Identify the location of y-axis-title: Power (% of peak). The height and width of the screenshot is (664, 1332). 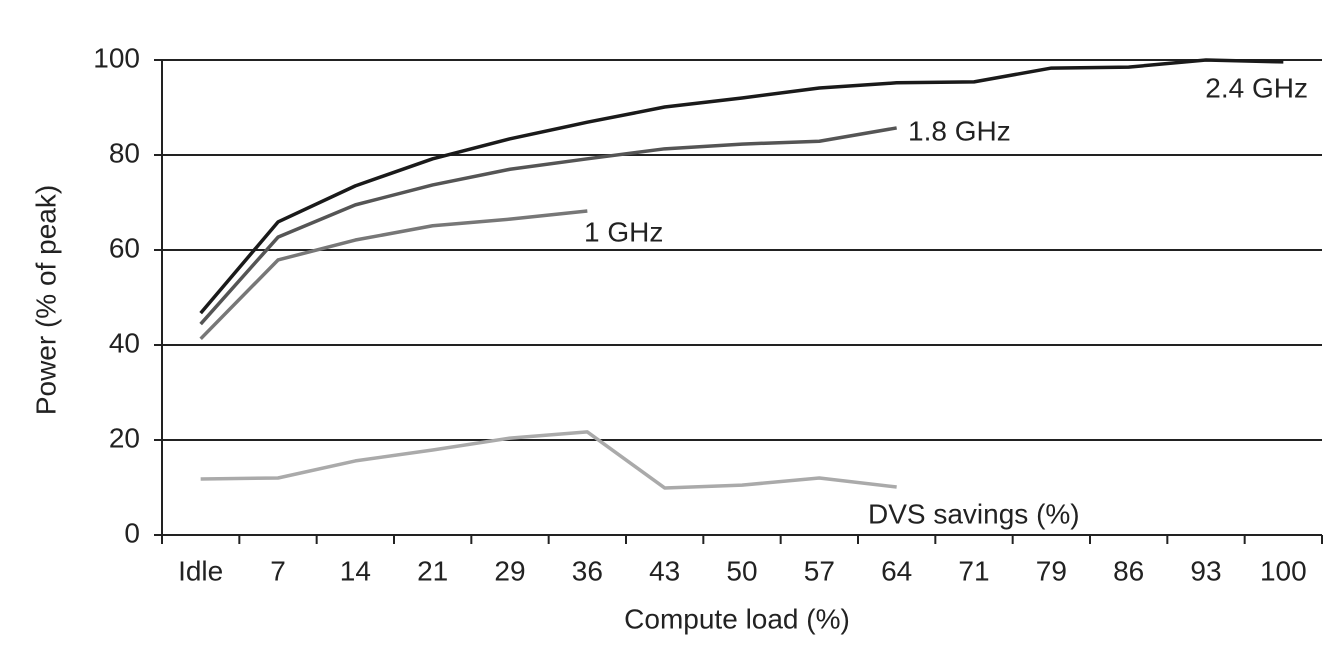
(45, 300).